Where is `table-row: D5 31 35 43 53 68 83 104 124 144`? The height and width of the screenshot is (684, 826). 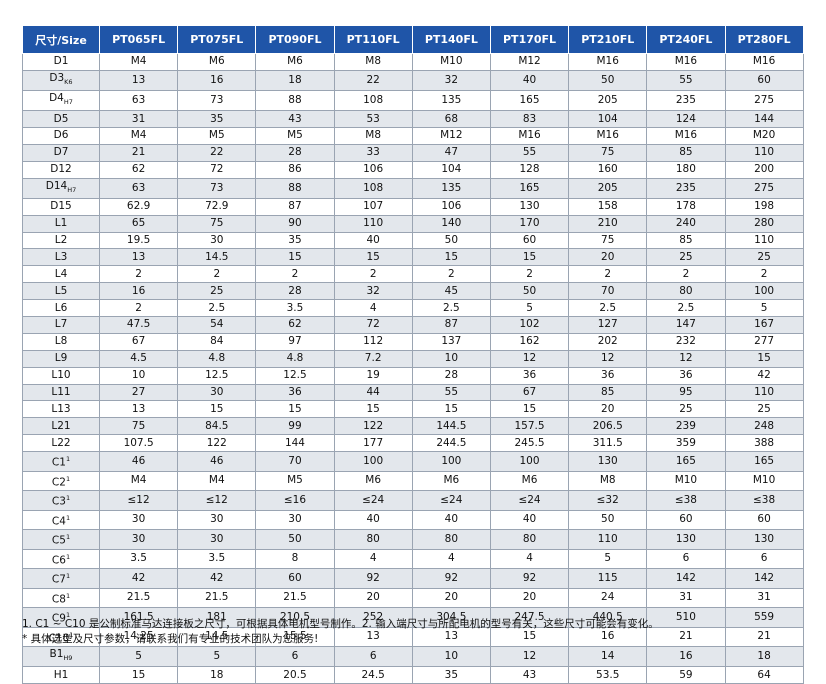
table-row: D5 31 35 43 53 68 83 104 124 144 is located at coordinates (413, 119).